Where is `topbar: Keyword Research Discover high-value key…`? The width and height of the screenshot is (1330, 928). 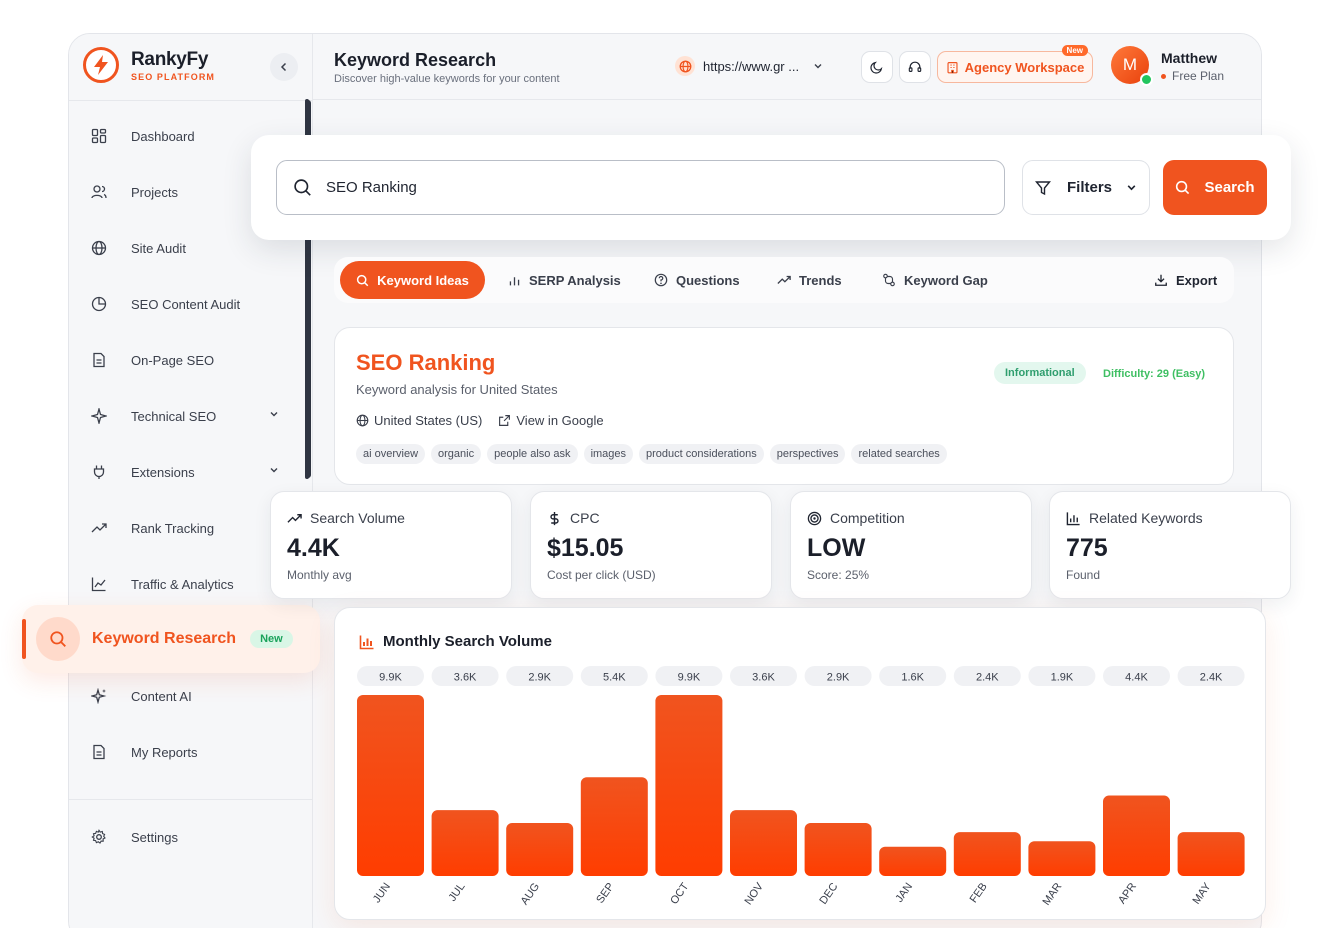 topbar: Keyword Research Discover high-value key… is located at coordinates (787, 67).